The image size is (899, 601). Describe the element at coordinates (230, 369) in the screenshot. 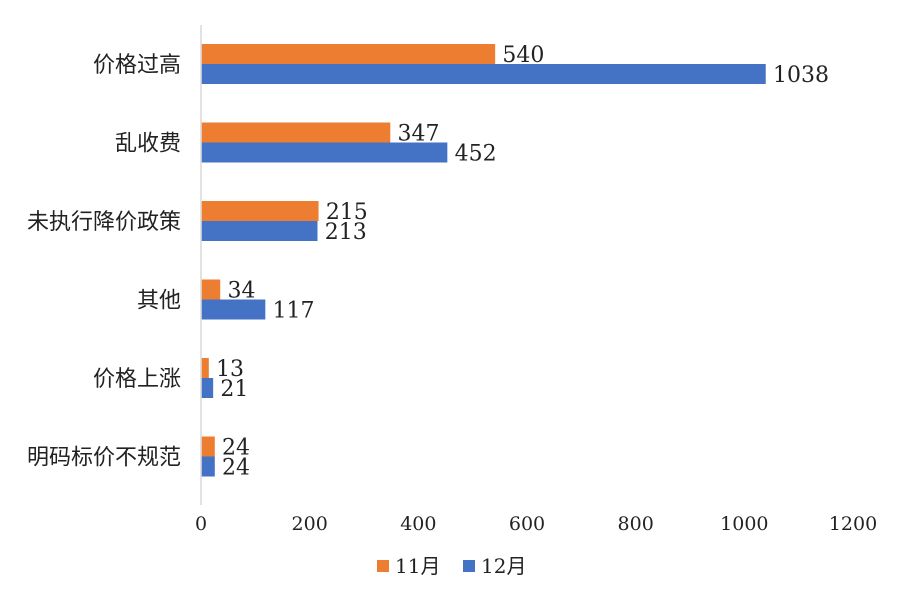

I see `data-label: 13` at that location.